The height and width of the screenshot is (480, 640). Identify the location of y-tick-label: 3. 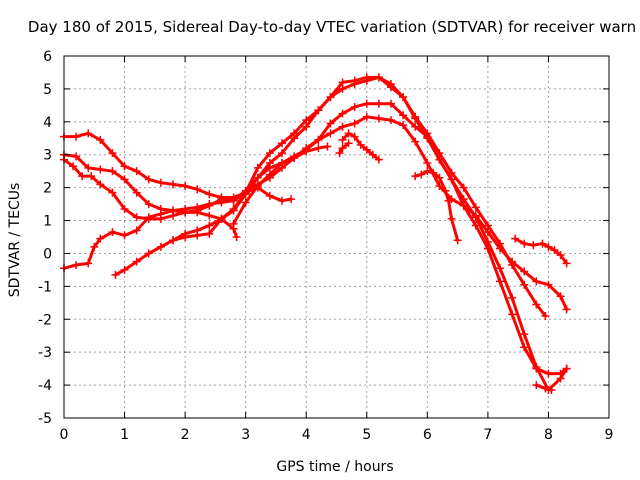
(47, 156).